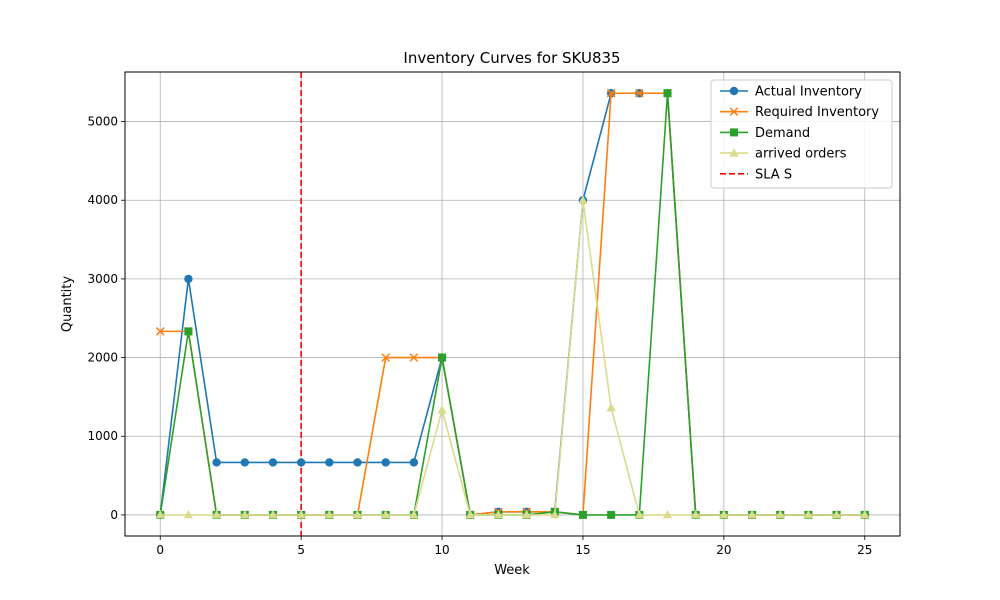 This screenshot has height=600, width=1000. What do you see at coordinates (782, 133) in the screenshot?
I see `legend-label: Demand` at bounding box center [782, 133].